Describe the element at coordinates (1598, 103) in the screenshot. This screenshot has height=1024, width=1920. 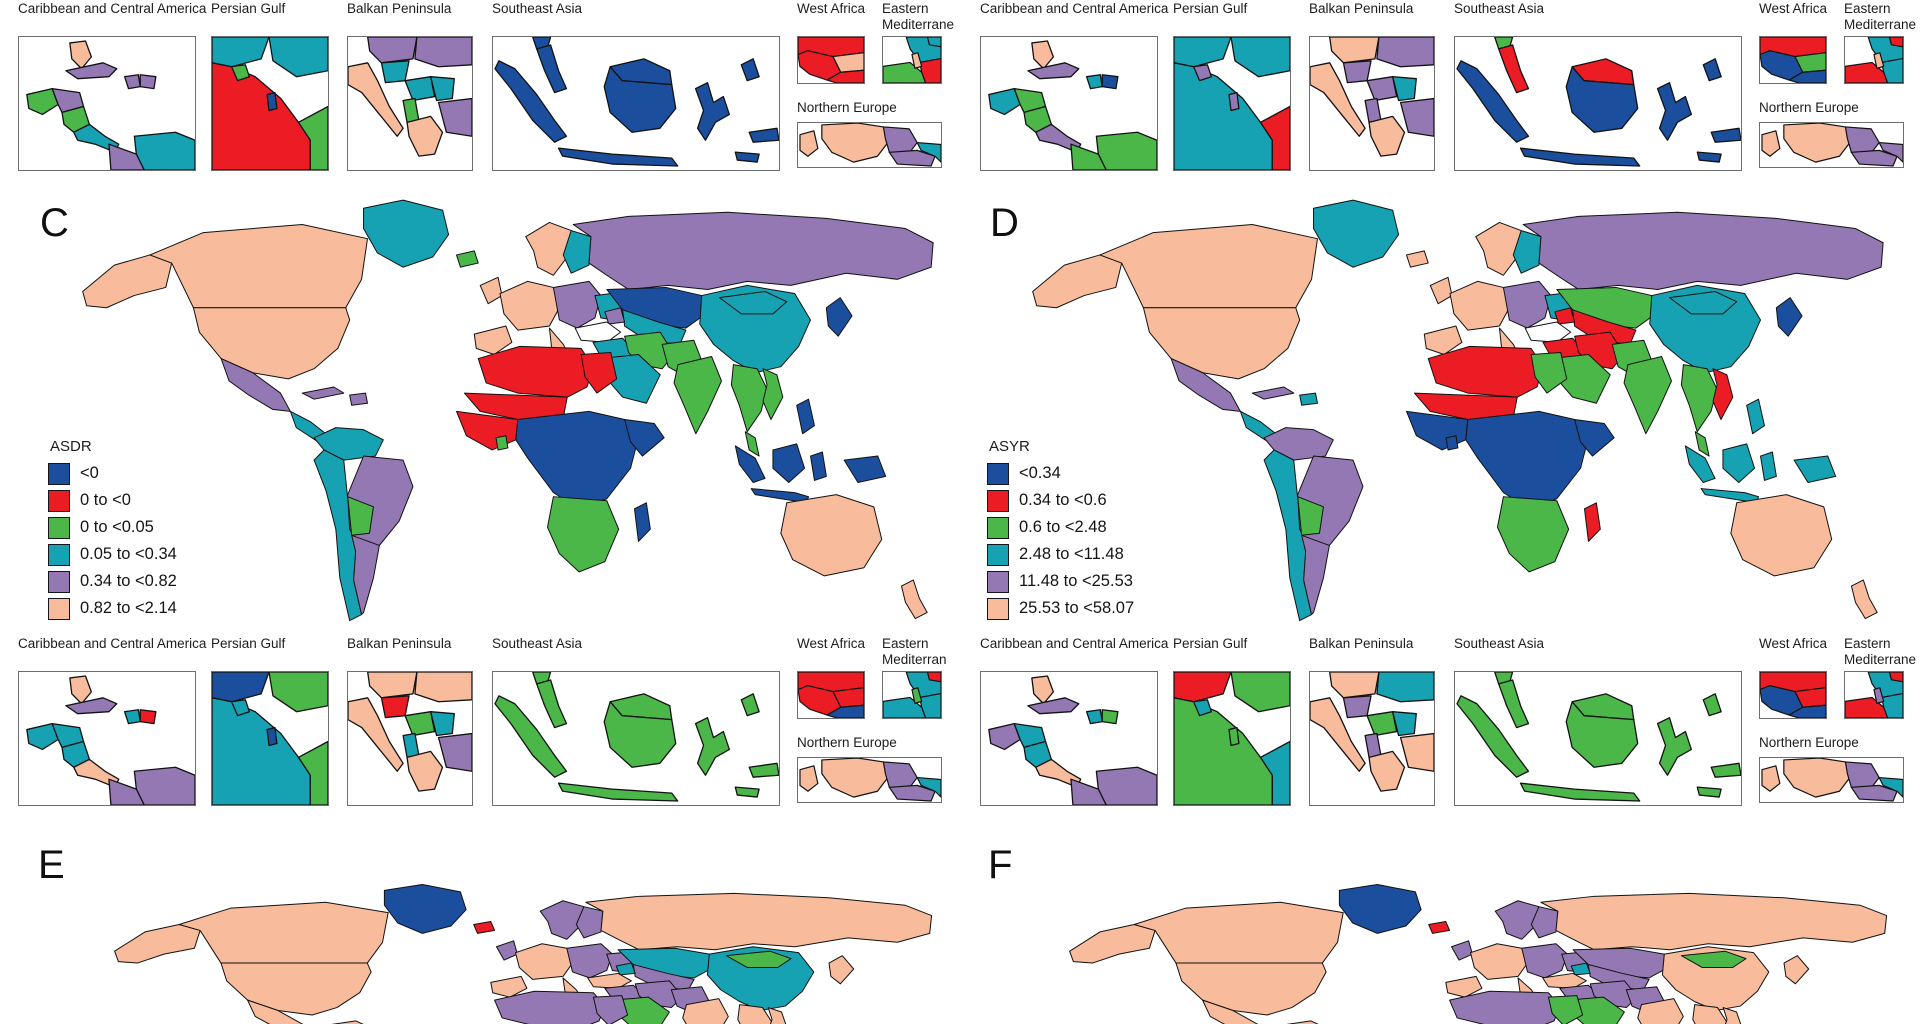
I see `inset-map-southeast-asia` at that location.